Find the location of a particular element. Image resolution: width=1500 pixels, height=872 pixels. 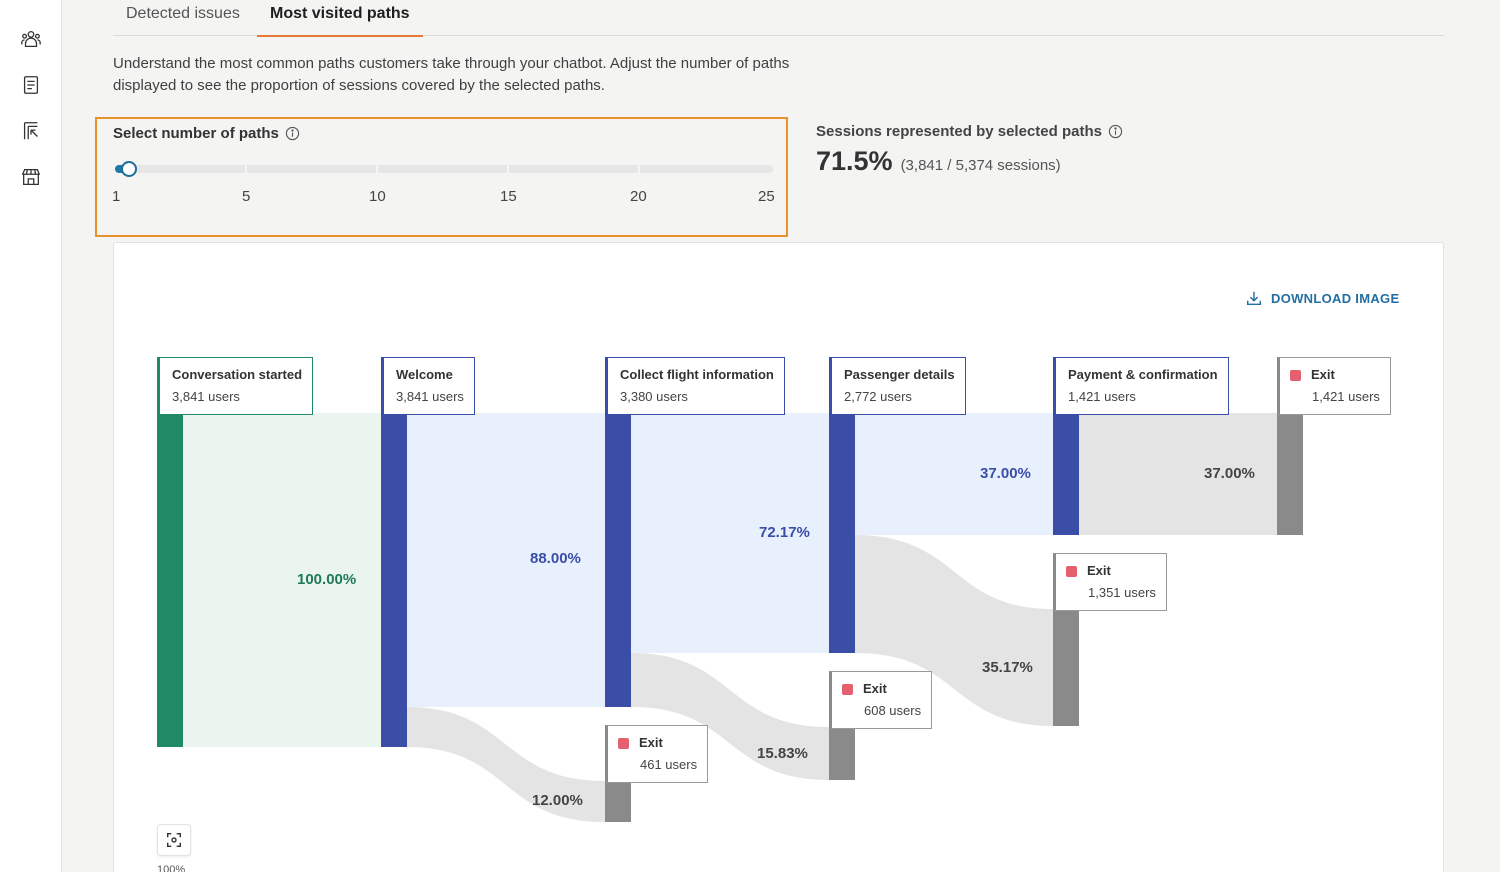

node-title: Passenger details is located at coordinates (899, 374).